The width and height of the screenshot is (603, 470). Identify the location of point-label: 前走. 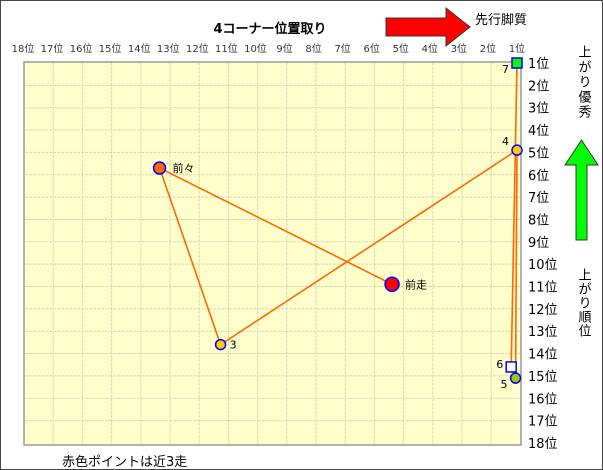
(416, 284).